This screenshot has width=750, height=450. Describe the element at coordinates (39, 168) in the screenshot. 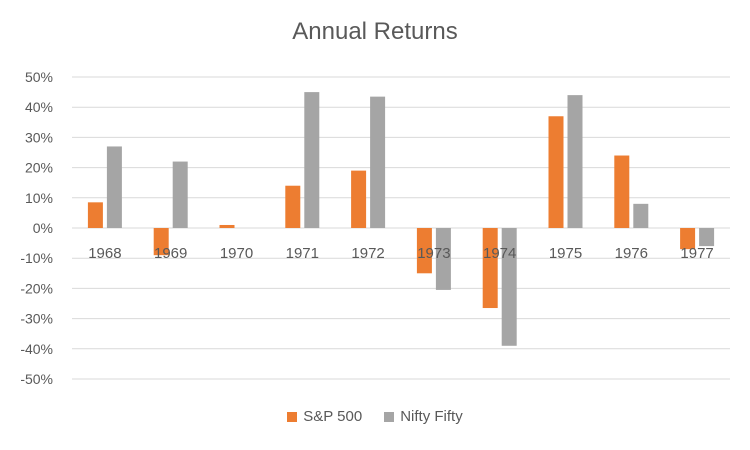

I see `y-tick-label: 20%` at that location.